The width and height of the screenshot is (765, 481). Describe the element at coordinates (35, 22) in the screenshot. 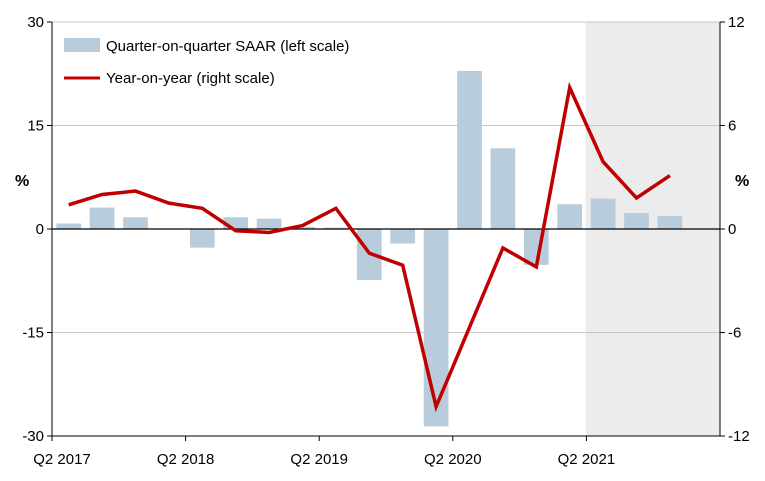

I see `left-tick-label: 30` at that location.